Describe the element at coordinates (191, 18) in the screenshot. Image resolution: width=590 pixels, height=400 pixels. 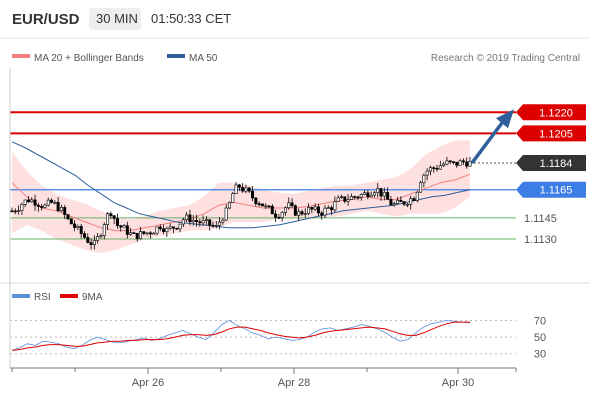
I see `timestamp: 01:50:33 CET` at that location.